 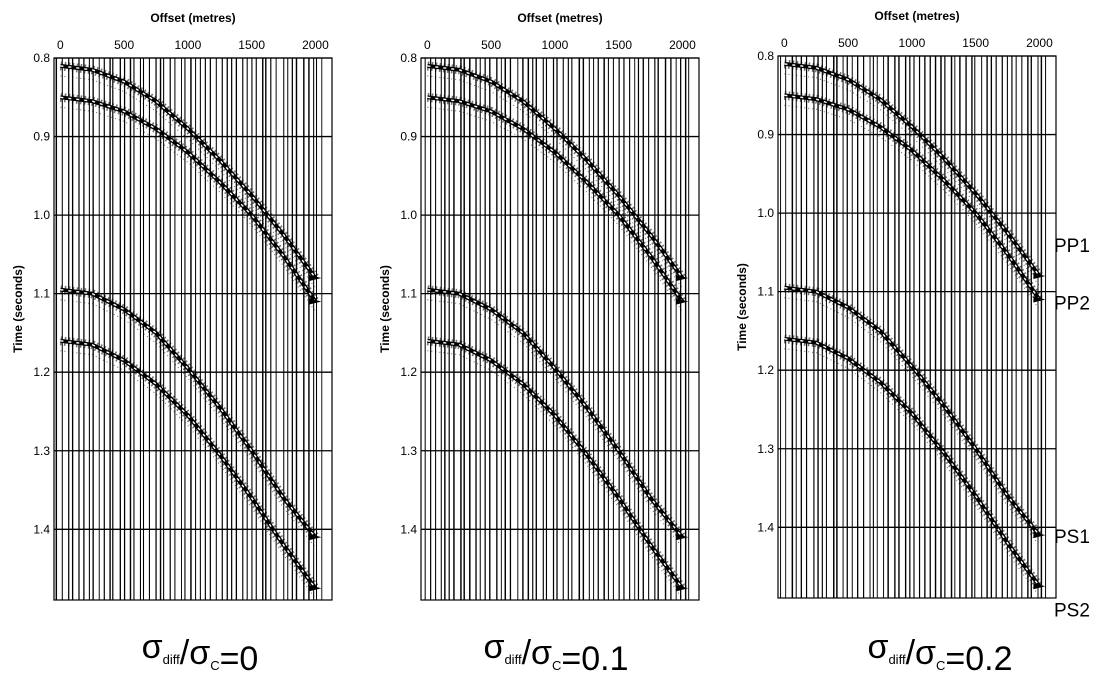 What do you see at coordinates (1072, 537) in the screenshot?
I see `event-label-ps1: PS1` at bounding box center [1072, 537].